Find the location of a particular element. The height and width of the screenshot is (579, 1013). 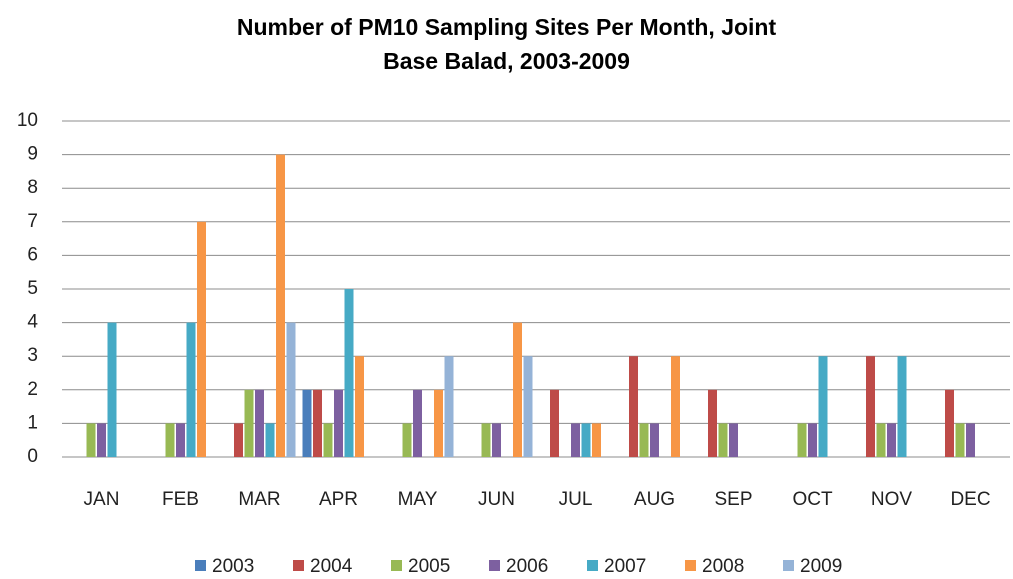

legend-label: 2004 is located at coordinates (331, 566).